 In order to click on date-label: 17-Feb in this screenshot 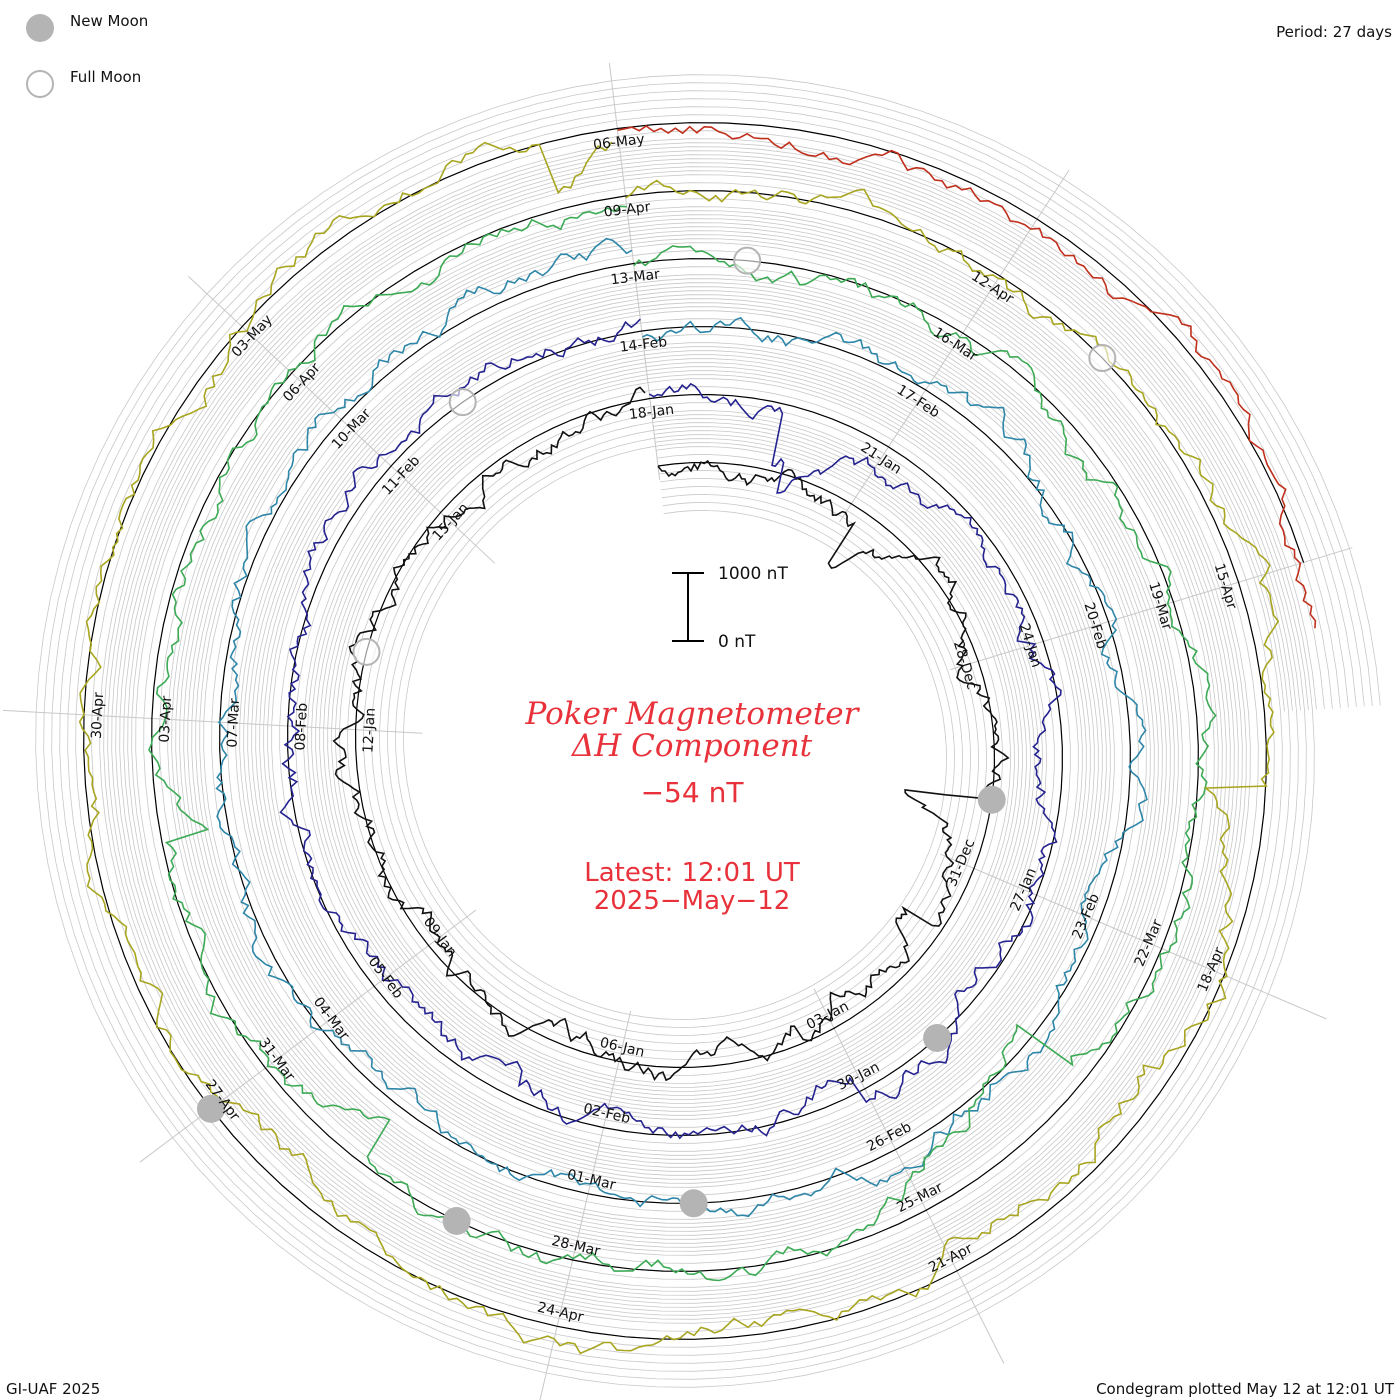, I will do `click(918, 401)`.